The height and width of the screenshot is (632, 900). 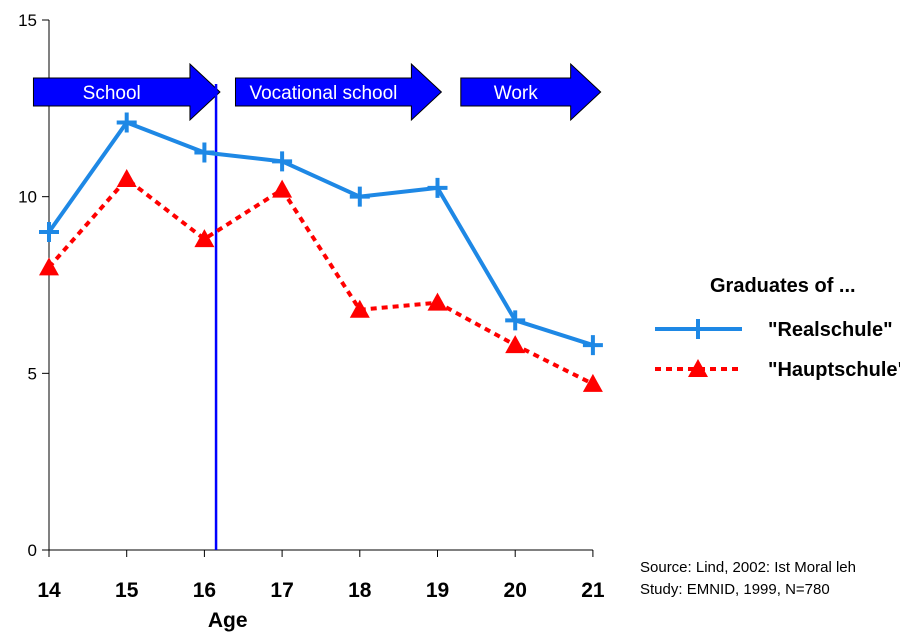 What do you see at coordinates (27, 20) in the screenshot?
I see `y-tick-label: 15` at bounding box center [27, 20].